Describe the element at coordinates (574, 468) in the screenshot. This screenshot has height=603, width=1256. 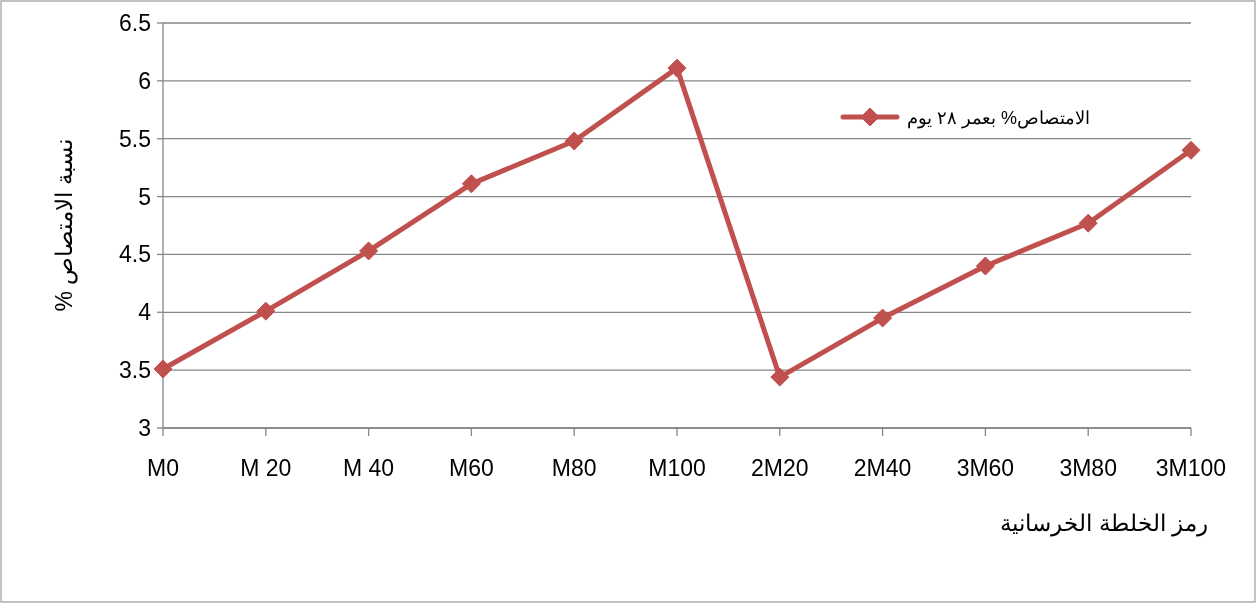
I see `x-tick-label: M80` at that location.